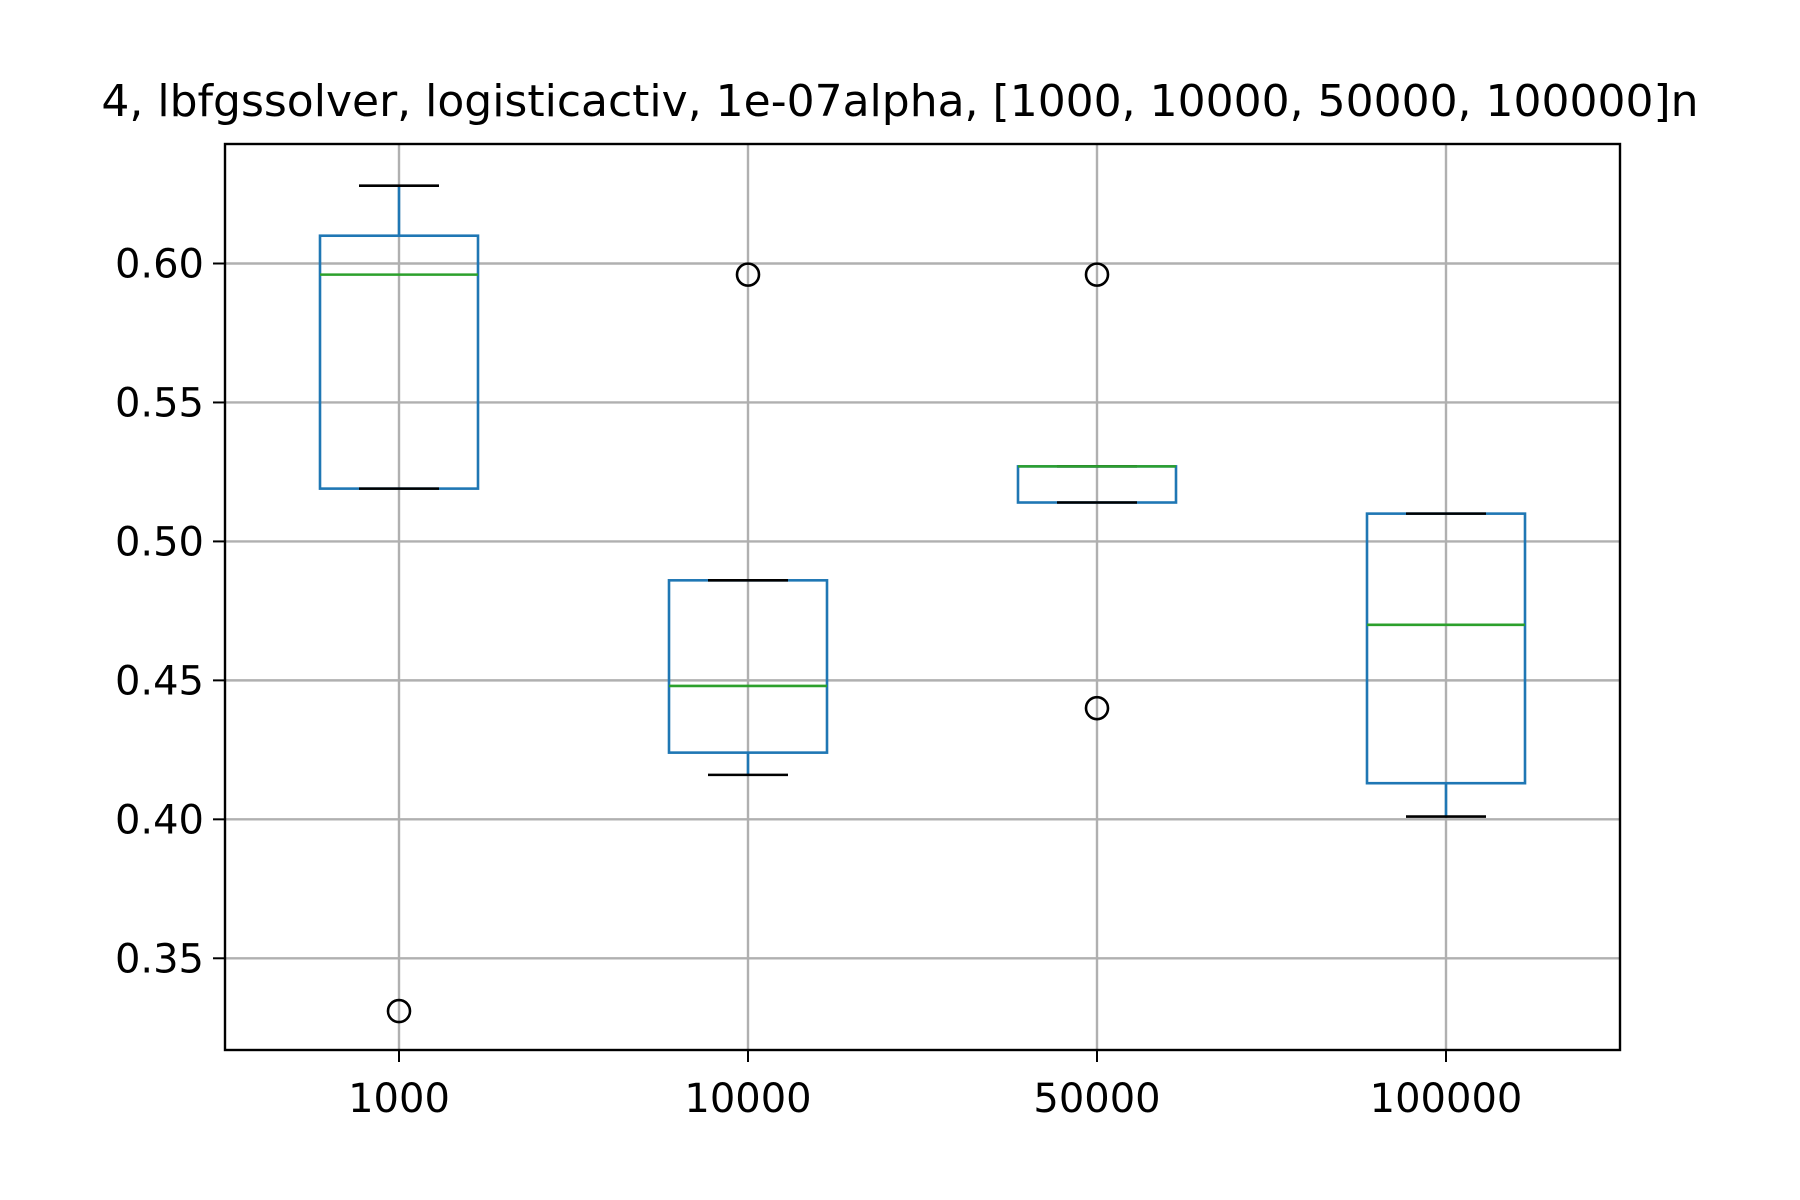 The height and width of the screenshot is (1200, 1800). Describe the element at coordinates (747, 1099) in the screenshot. I see `x-tick-label: 10000` at that location.